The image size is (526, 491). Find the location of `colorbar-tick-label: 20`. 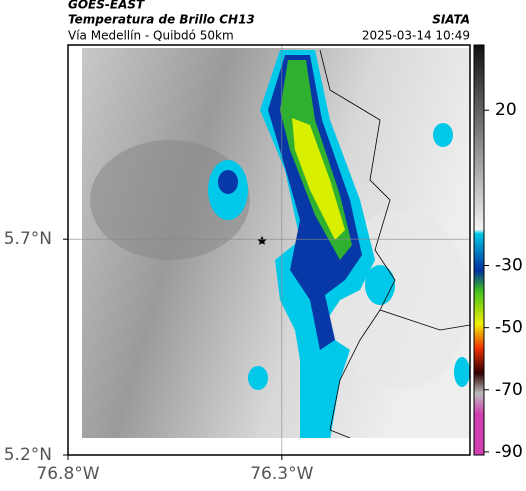

colorbar-tick-label: 20 is located at coordinates (506, 110).